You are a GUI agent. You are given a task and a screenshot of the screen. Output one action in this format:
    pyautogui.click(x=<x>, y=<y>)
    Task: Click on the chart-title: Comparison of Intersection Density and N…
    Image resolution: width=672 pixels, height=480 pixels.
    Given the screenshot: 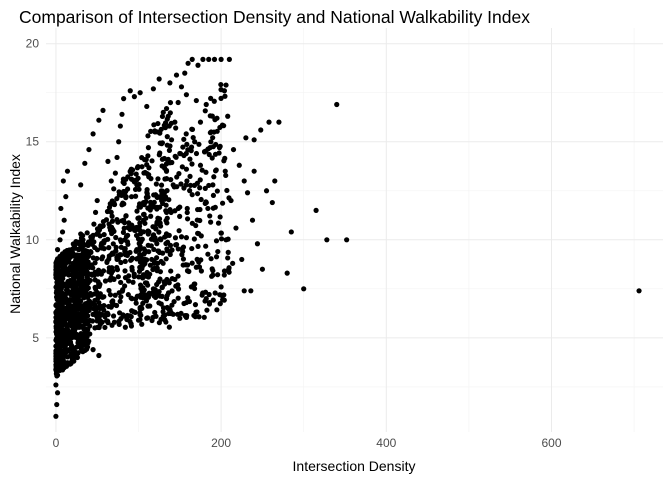 What is the action you would take?
    pyautogui.click(x=274, y=17)
    